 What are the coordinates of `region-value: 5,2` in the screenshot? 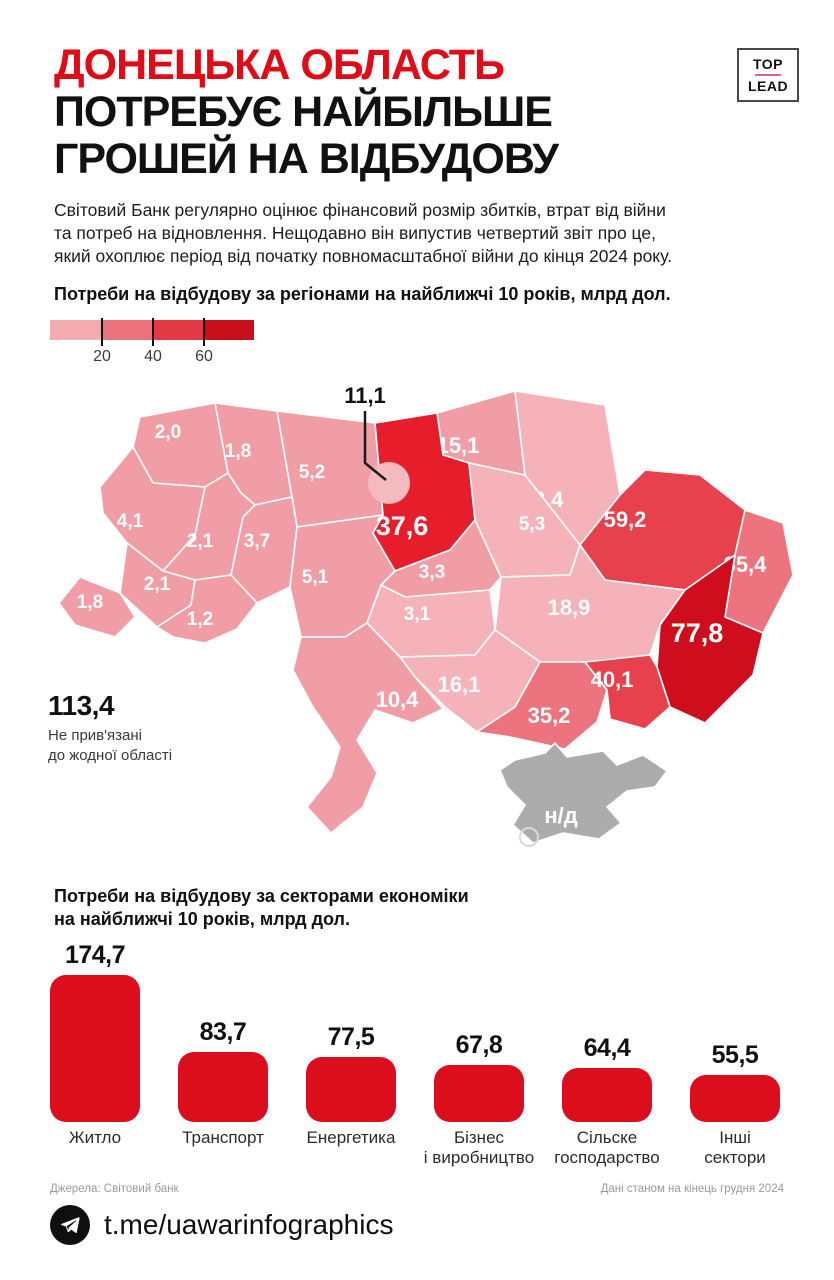 It's located at (312, 472).